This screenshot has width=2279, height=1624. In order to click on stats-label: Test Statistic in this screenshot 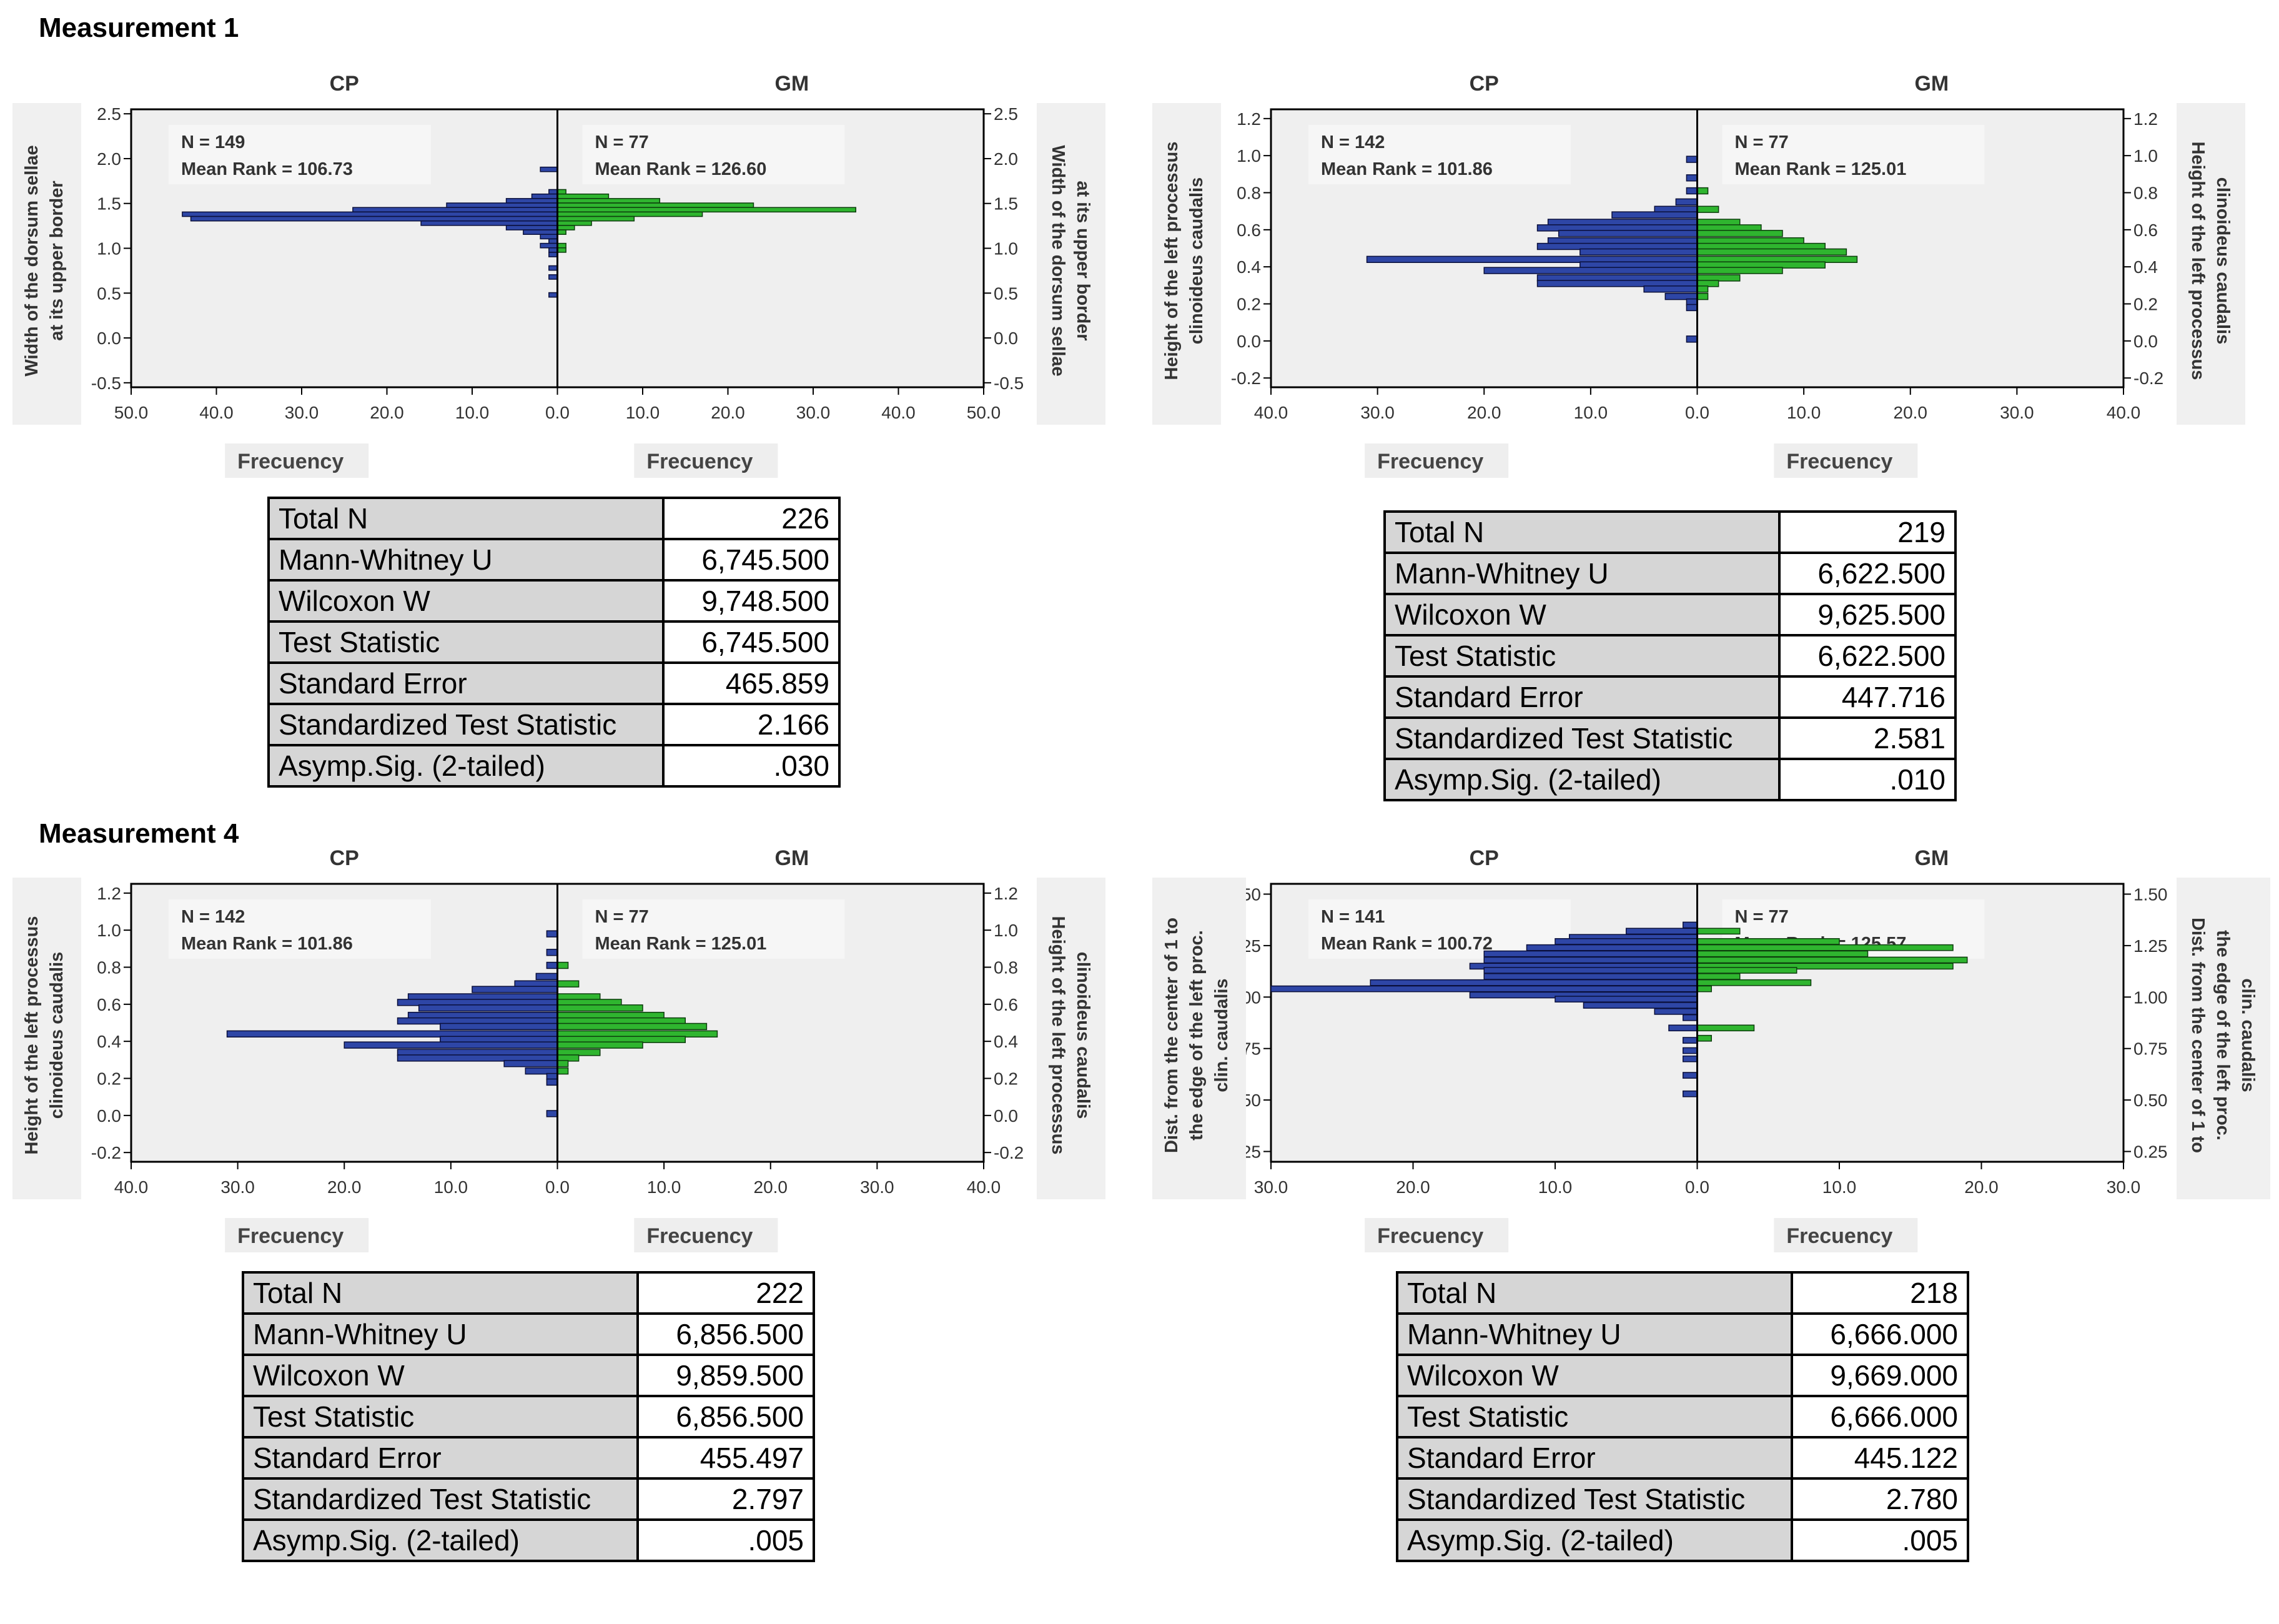, I will do `click(440, 1416)`.